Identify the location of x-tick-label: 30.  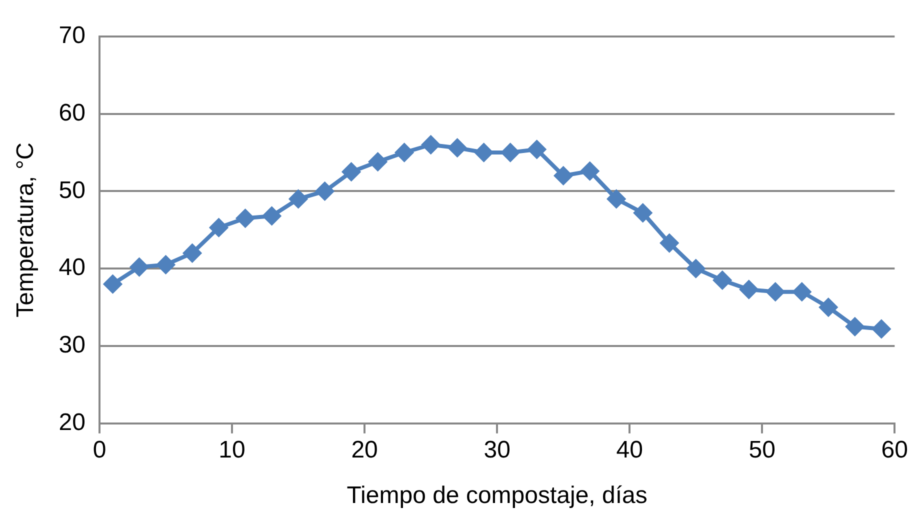
(497, 450).